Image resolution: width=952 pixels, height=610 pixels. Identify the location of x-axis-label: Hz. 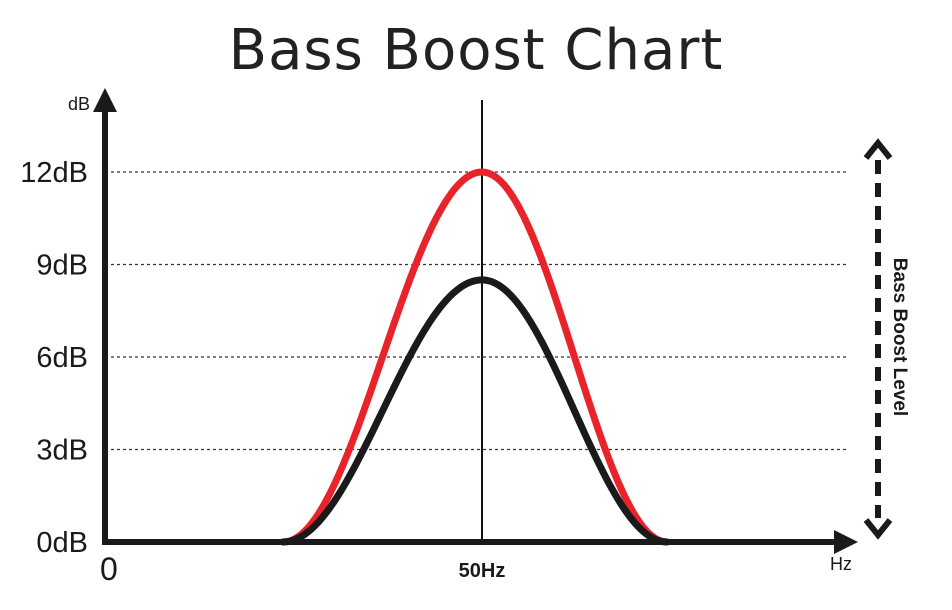
(841, 564).